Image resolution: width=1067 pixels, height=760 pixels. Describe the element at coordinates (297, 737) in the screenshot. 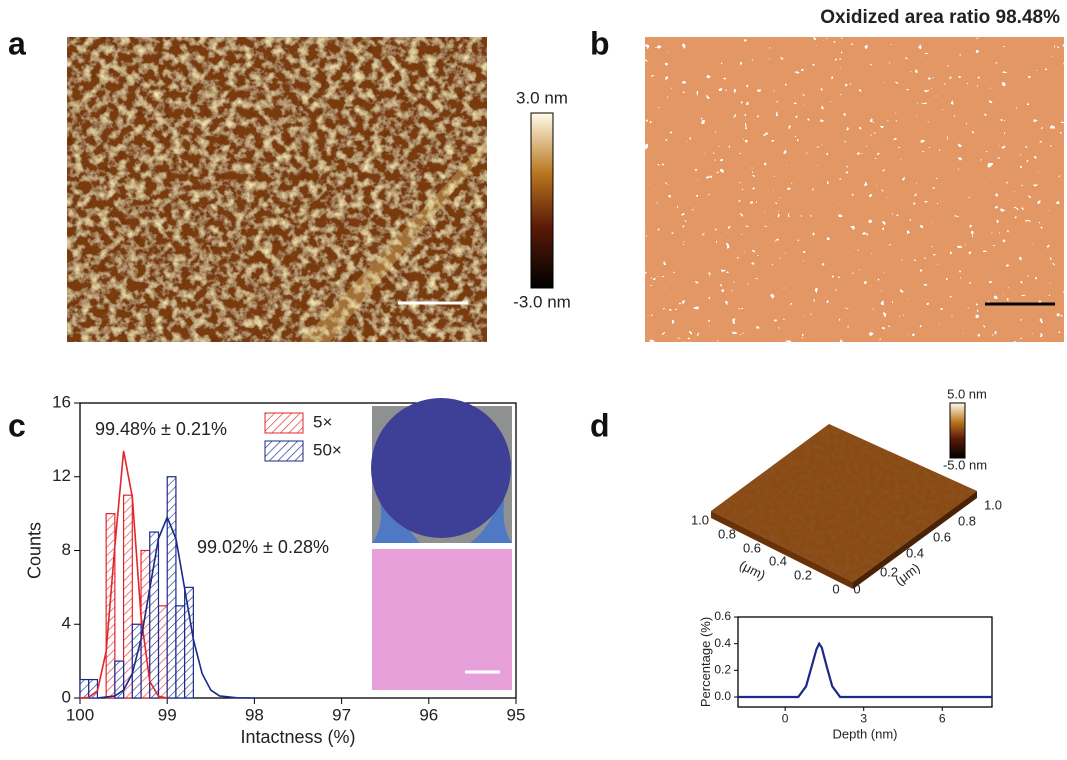

I see `x-axis-label: Intactness (%)` at that location.